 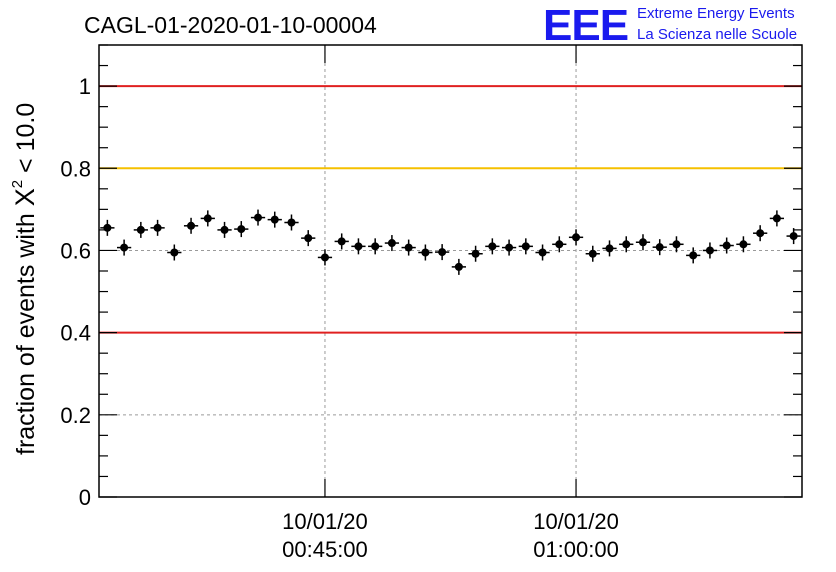 I want to click on y-axis-label: fraction of events with X2 < 10.0, so click(x=24, y=279).